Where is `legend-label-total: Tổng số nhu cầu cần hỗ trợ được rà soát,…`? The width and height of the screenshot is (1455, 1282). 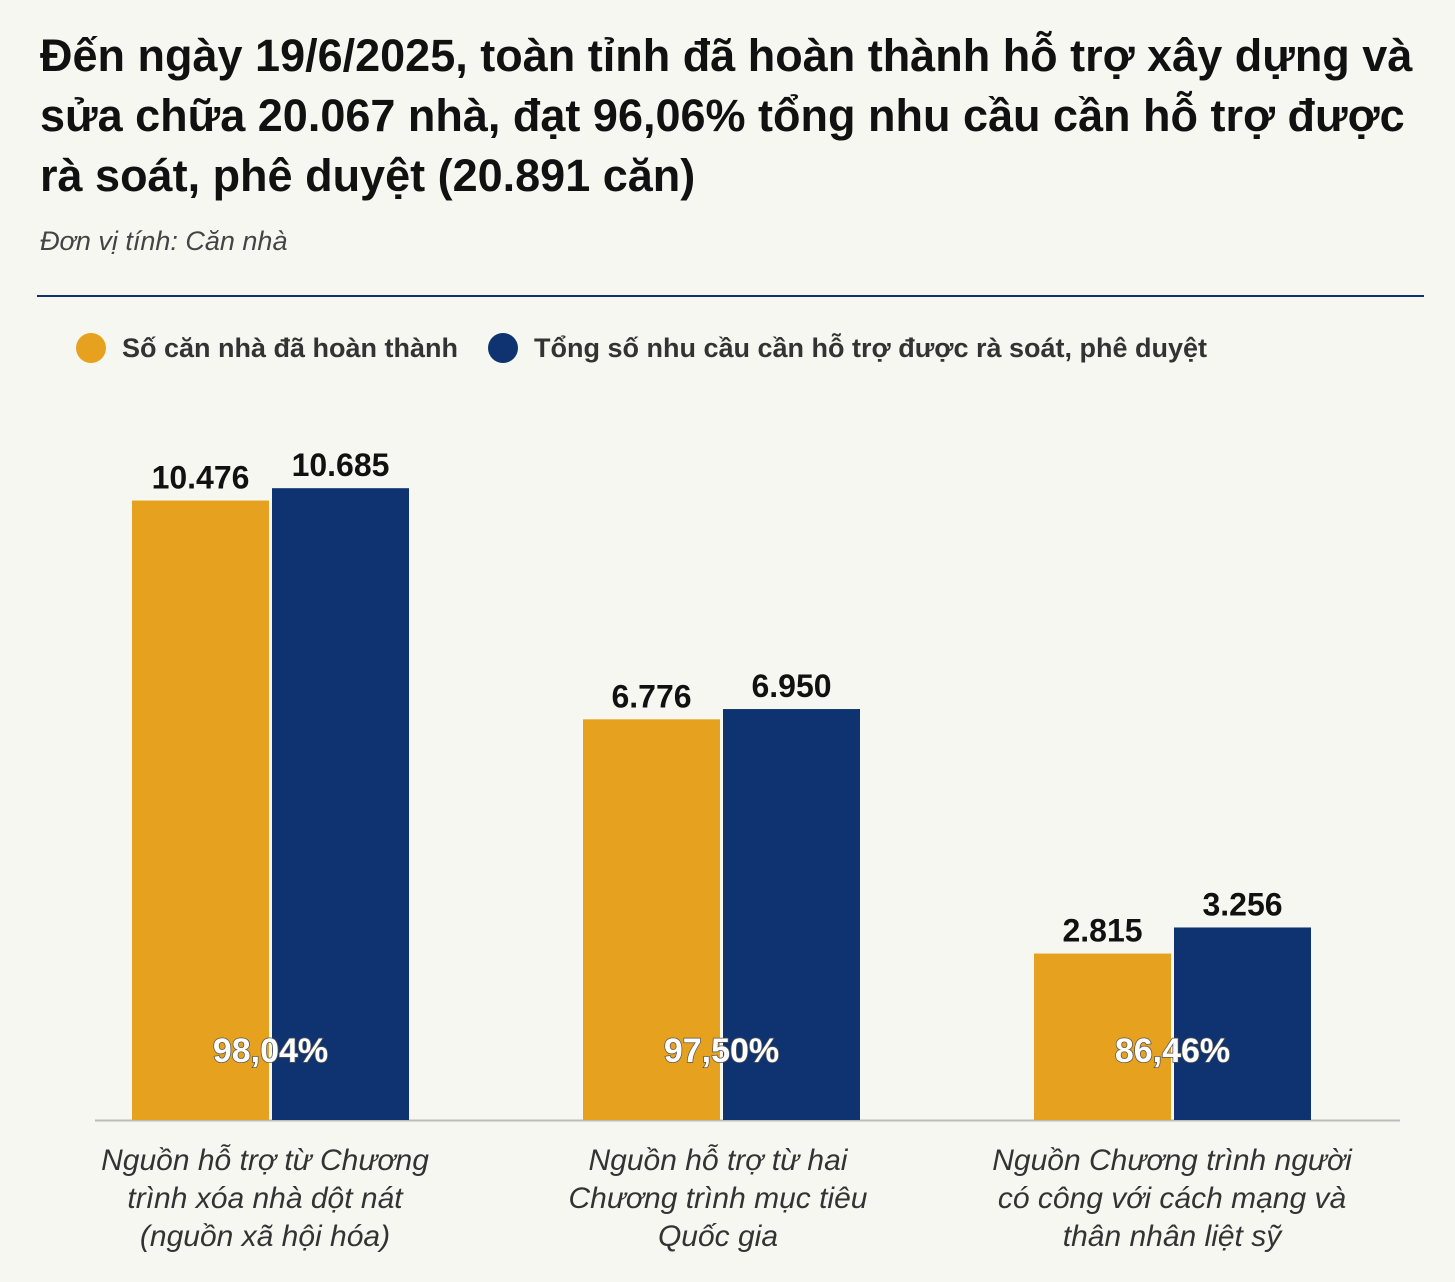 legend-label-total: Tổng số nhu cầu cần hỗ trợ được rà soát,… is located at coordinates (871, 347).